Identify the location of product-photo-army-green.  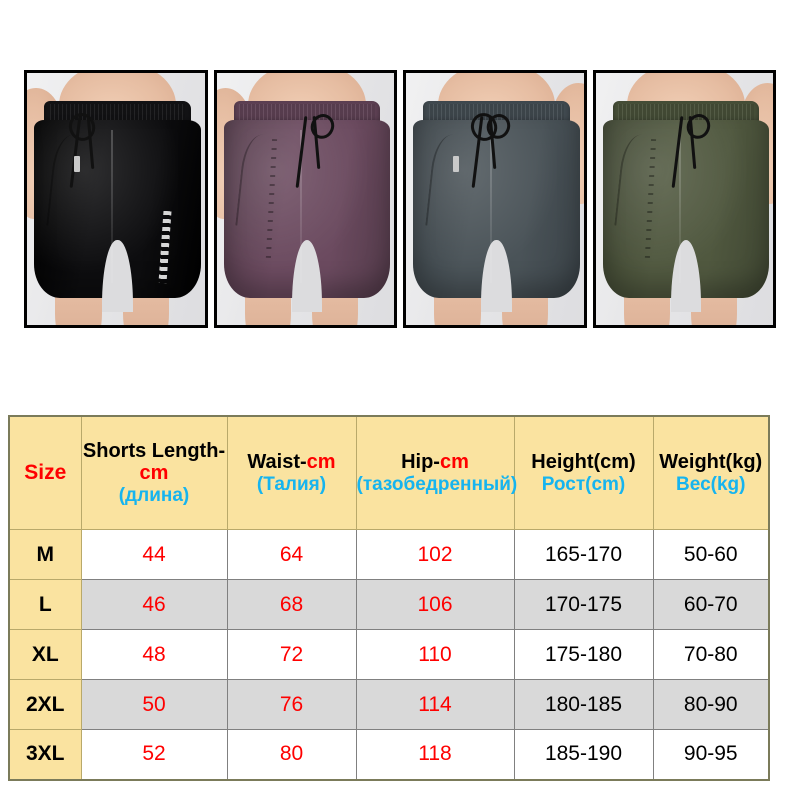
(684, 199).